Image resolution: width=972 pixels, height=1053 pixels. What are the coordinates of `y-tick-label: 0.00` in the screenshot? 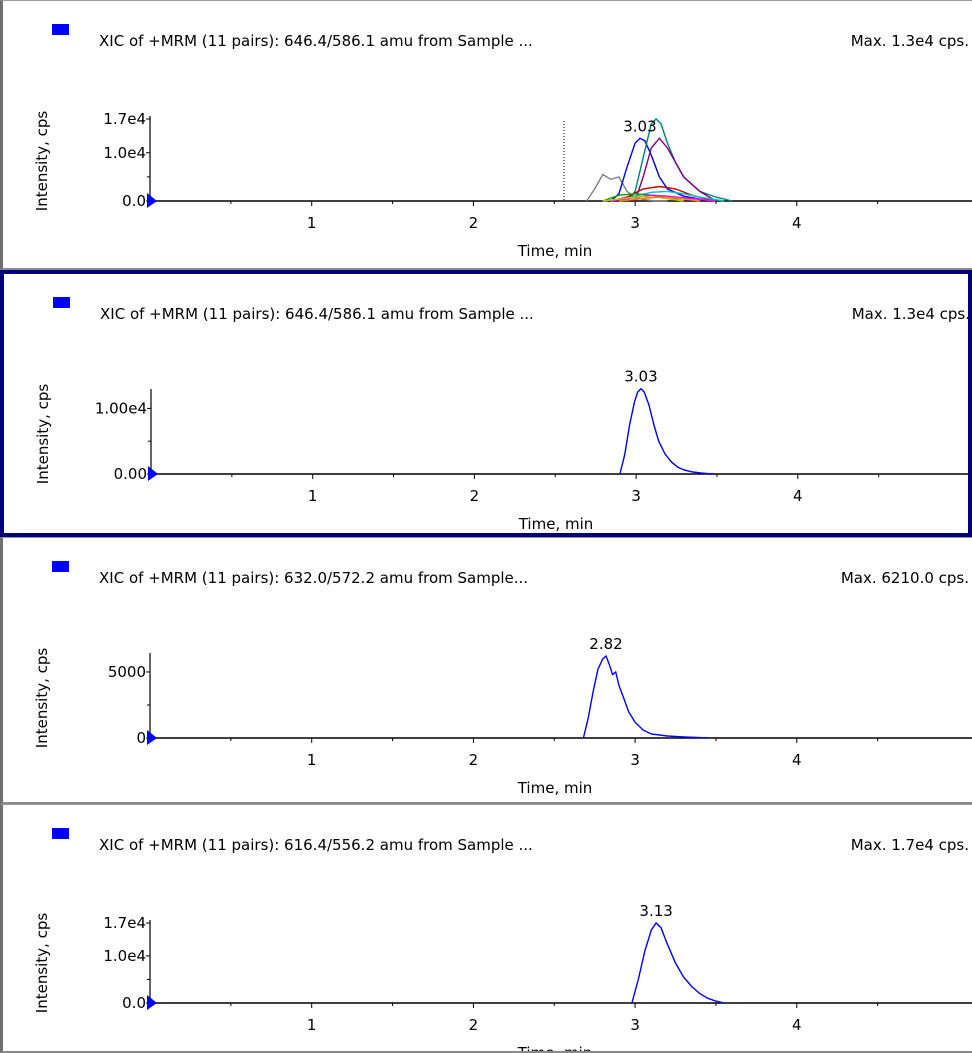 It's located at (130, 474).